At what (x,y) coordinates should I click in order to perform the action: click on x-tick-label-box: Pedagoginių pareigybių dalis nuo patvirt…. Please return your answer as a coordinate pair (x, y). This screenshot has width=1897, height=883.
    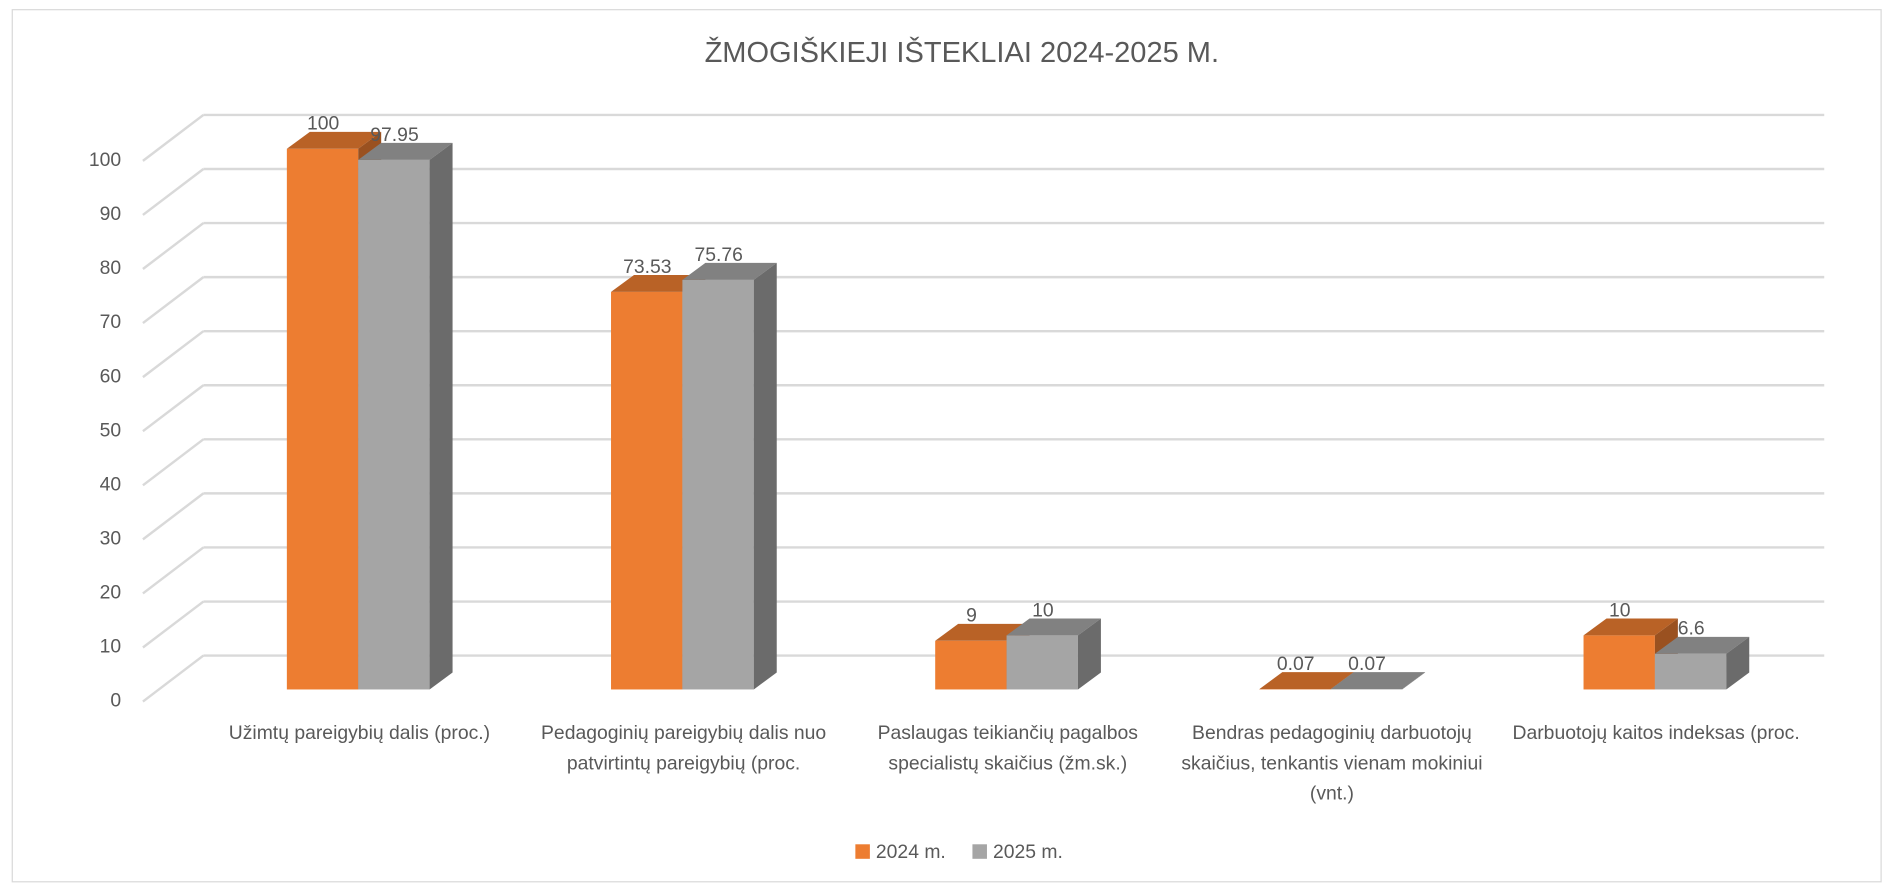
    Looking at the image, I should click on (684, 749).